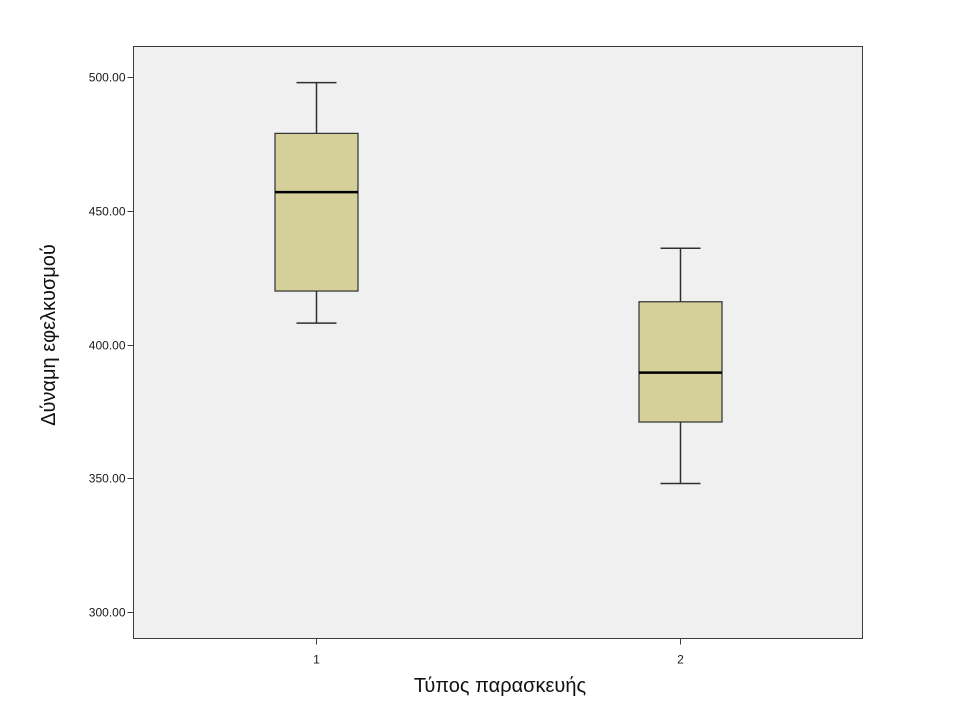  What do you see at coordinates (107, 78) in the screenshot?
I see `y-tick-label: 500.00` at bounding box center [107, 78].